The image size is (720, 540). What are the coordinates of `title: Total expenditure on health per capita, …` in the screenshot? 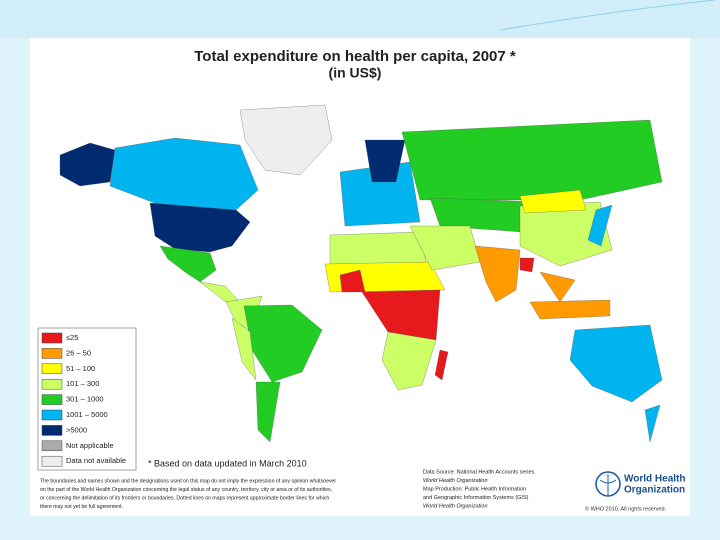 It's located at (355, 56).